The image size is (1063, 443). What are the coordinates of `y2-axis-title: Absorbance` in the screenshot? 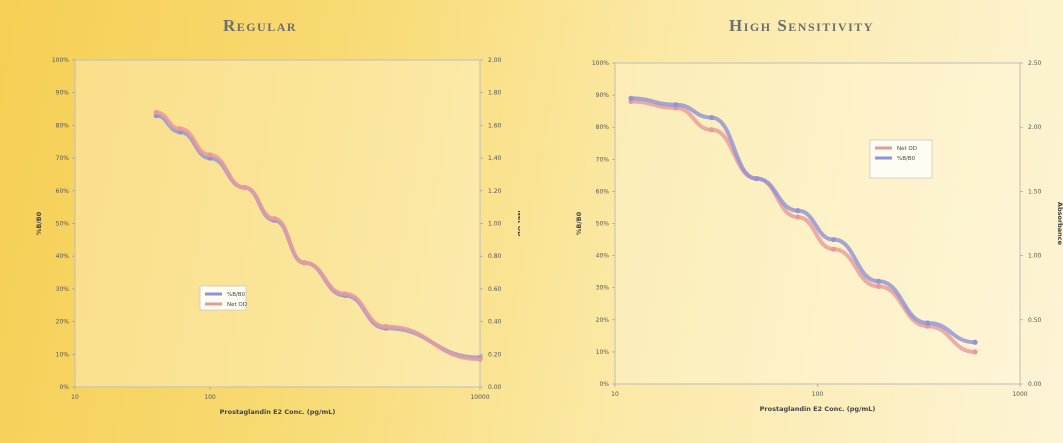 It's located at (1059, 224).